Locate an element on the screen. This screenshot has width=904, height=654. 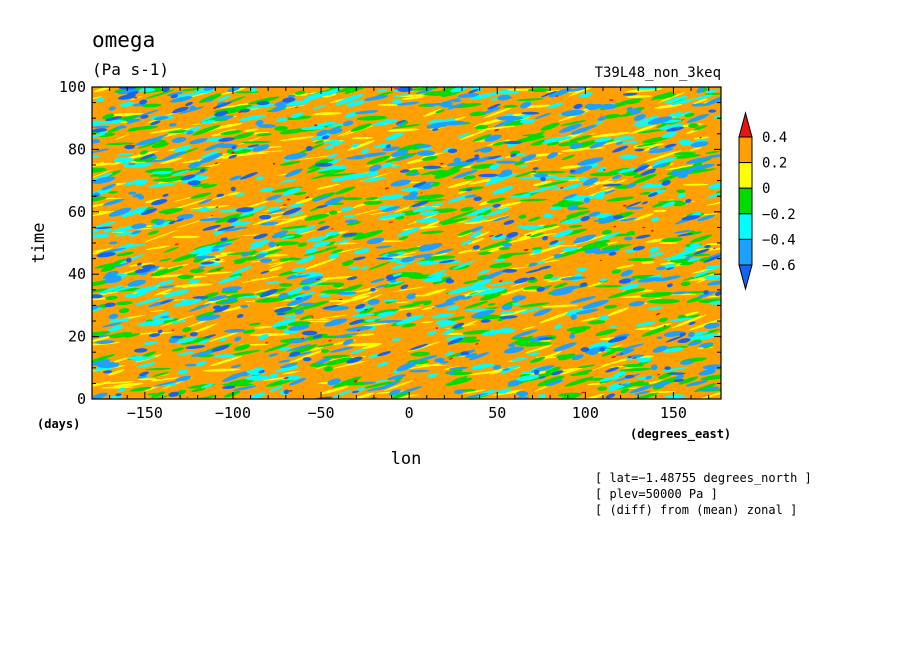
y-tick-label: 60 is located at coordinates (77, 212).